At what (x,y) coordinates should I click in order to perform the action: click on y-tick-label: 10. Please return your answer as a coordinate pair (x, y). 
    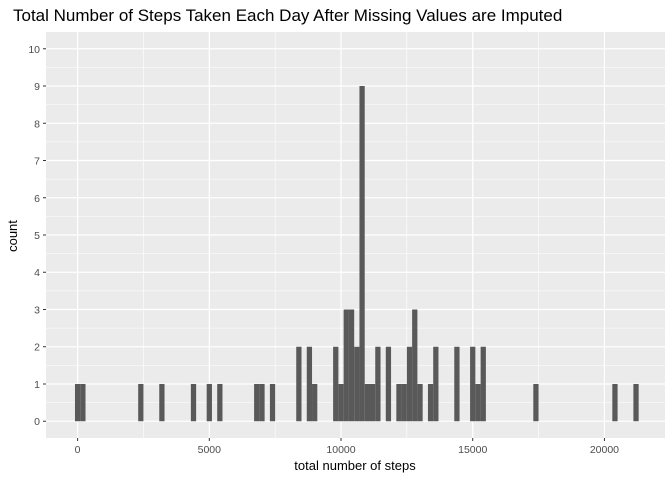
    Looking at the image, I should click on (34, 50).